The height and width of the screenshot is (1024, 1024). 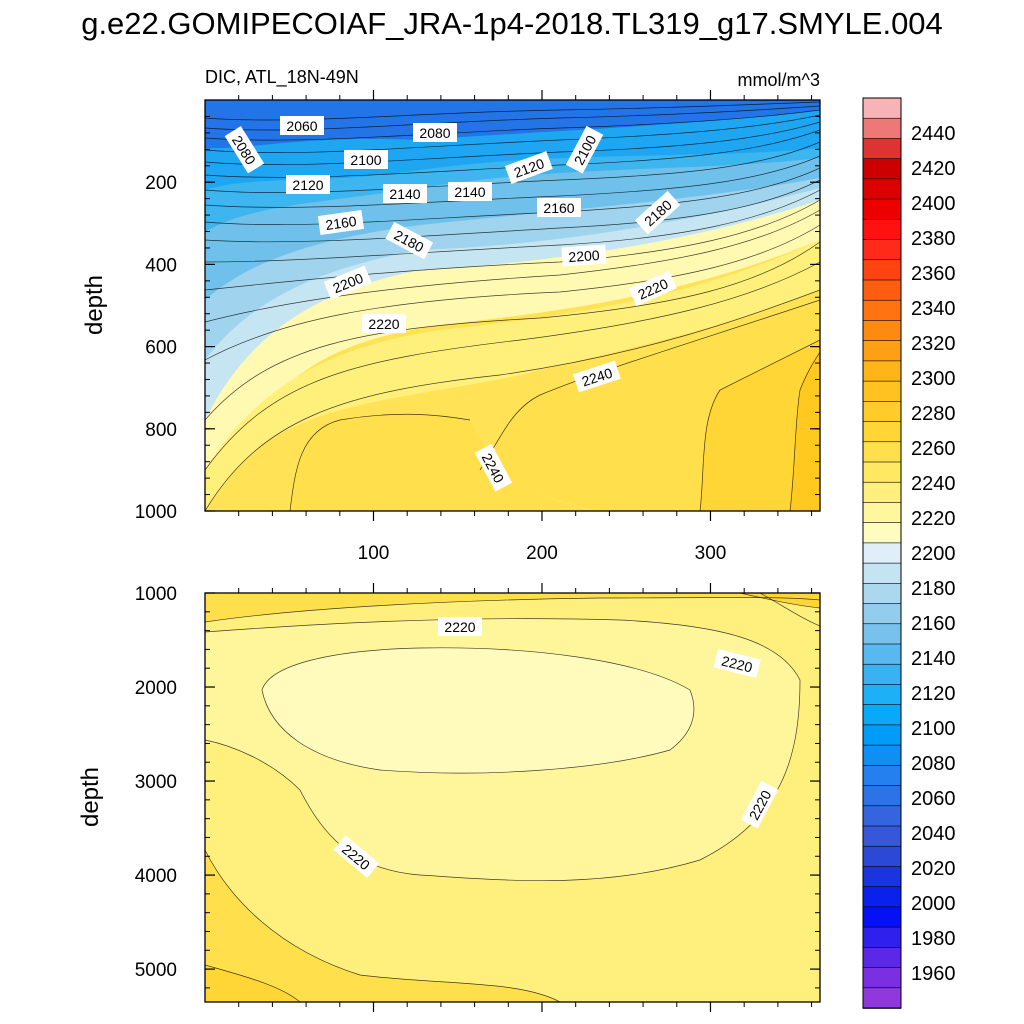 I want to click on colorbar-label: 2140, so click(x=933, y=659).